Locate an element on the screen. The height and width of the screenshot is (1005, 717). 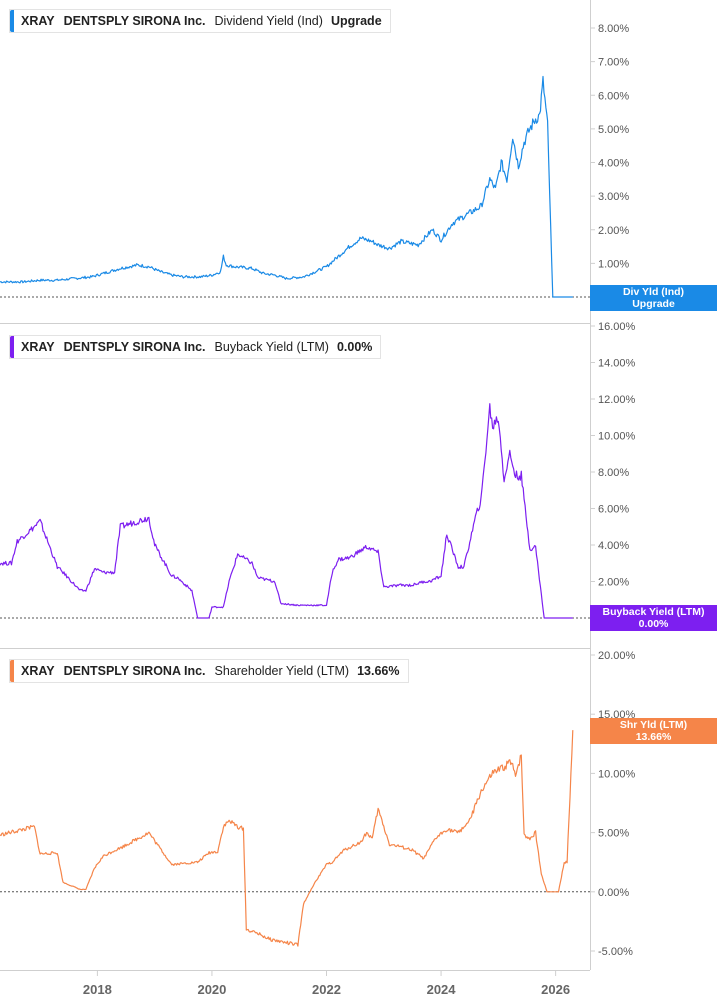
y-tick-label-0-2: 2.00% is located at coordinates (613, 231).